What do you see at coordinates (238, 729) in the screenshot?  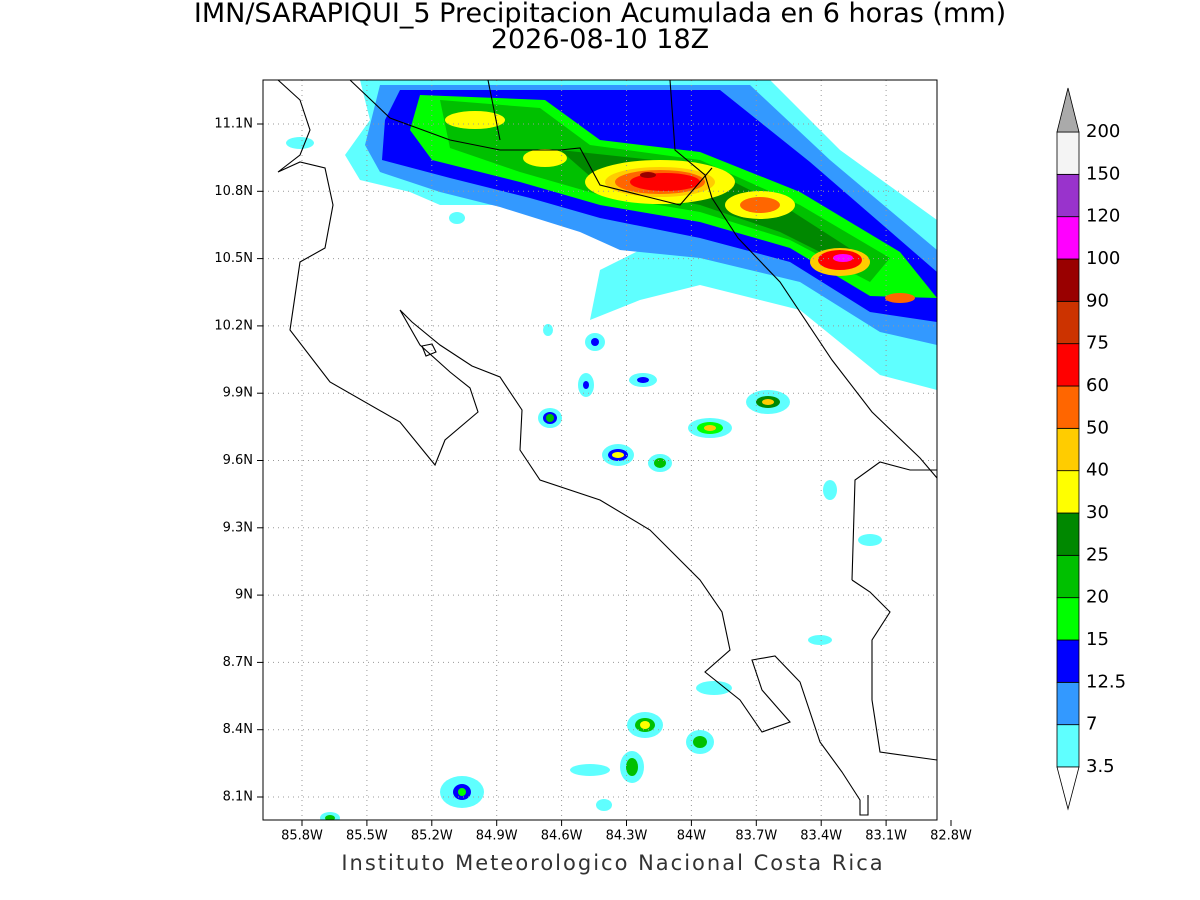 I see `y-tick-label: 8.4N` at bounding box center [238, 729].